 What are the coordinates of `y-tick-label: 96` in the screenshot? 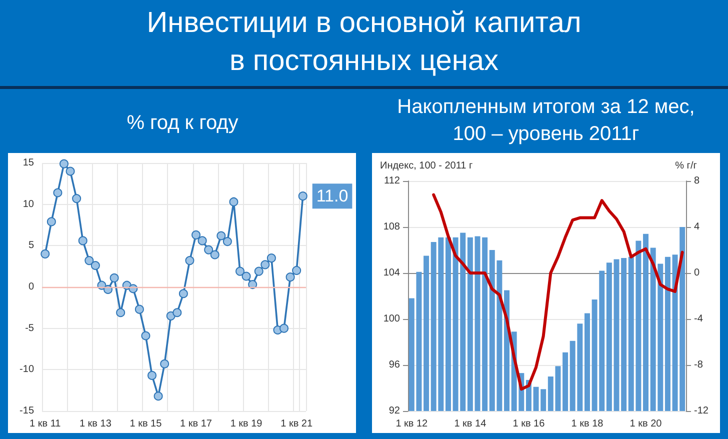 It's located at (394, 365).